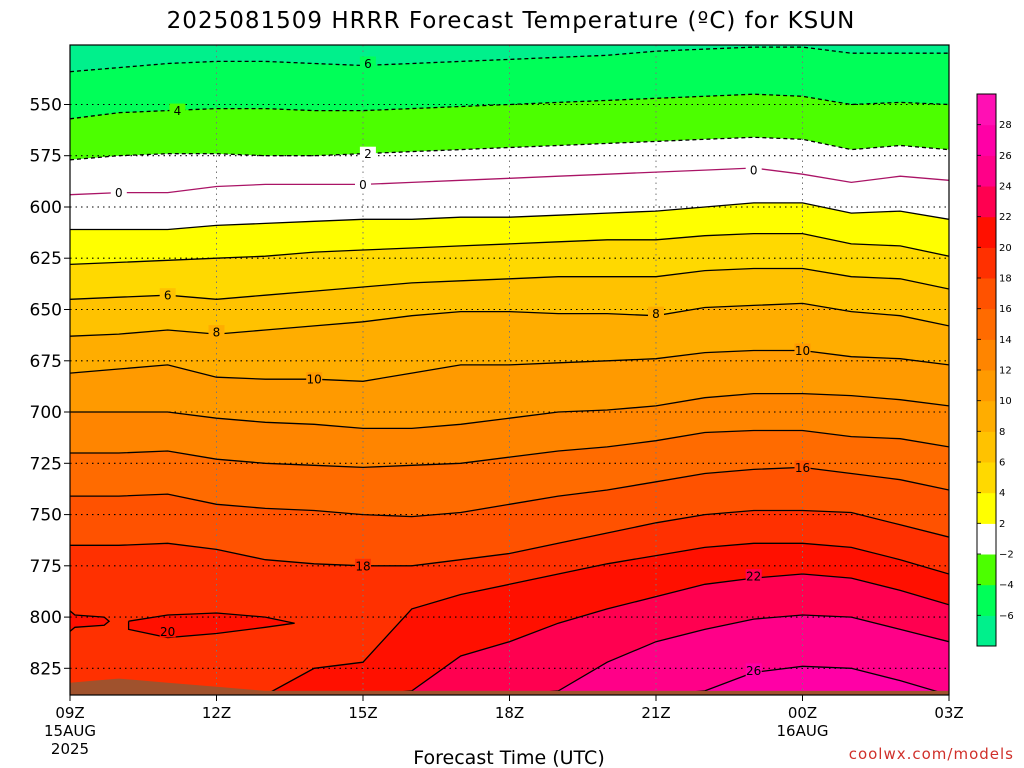 Image resolution: width=1024 pixels, height=768 pixels. What do you see at coordinates (46, 618) in the screenshot?
I see `y-tick-label: 800` at bounding box center [46, 618].